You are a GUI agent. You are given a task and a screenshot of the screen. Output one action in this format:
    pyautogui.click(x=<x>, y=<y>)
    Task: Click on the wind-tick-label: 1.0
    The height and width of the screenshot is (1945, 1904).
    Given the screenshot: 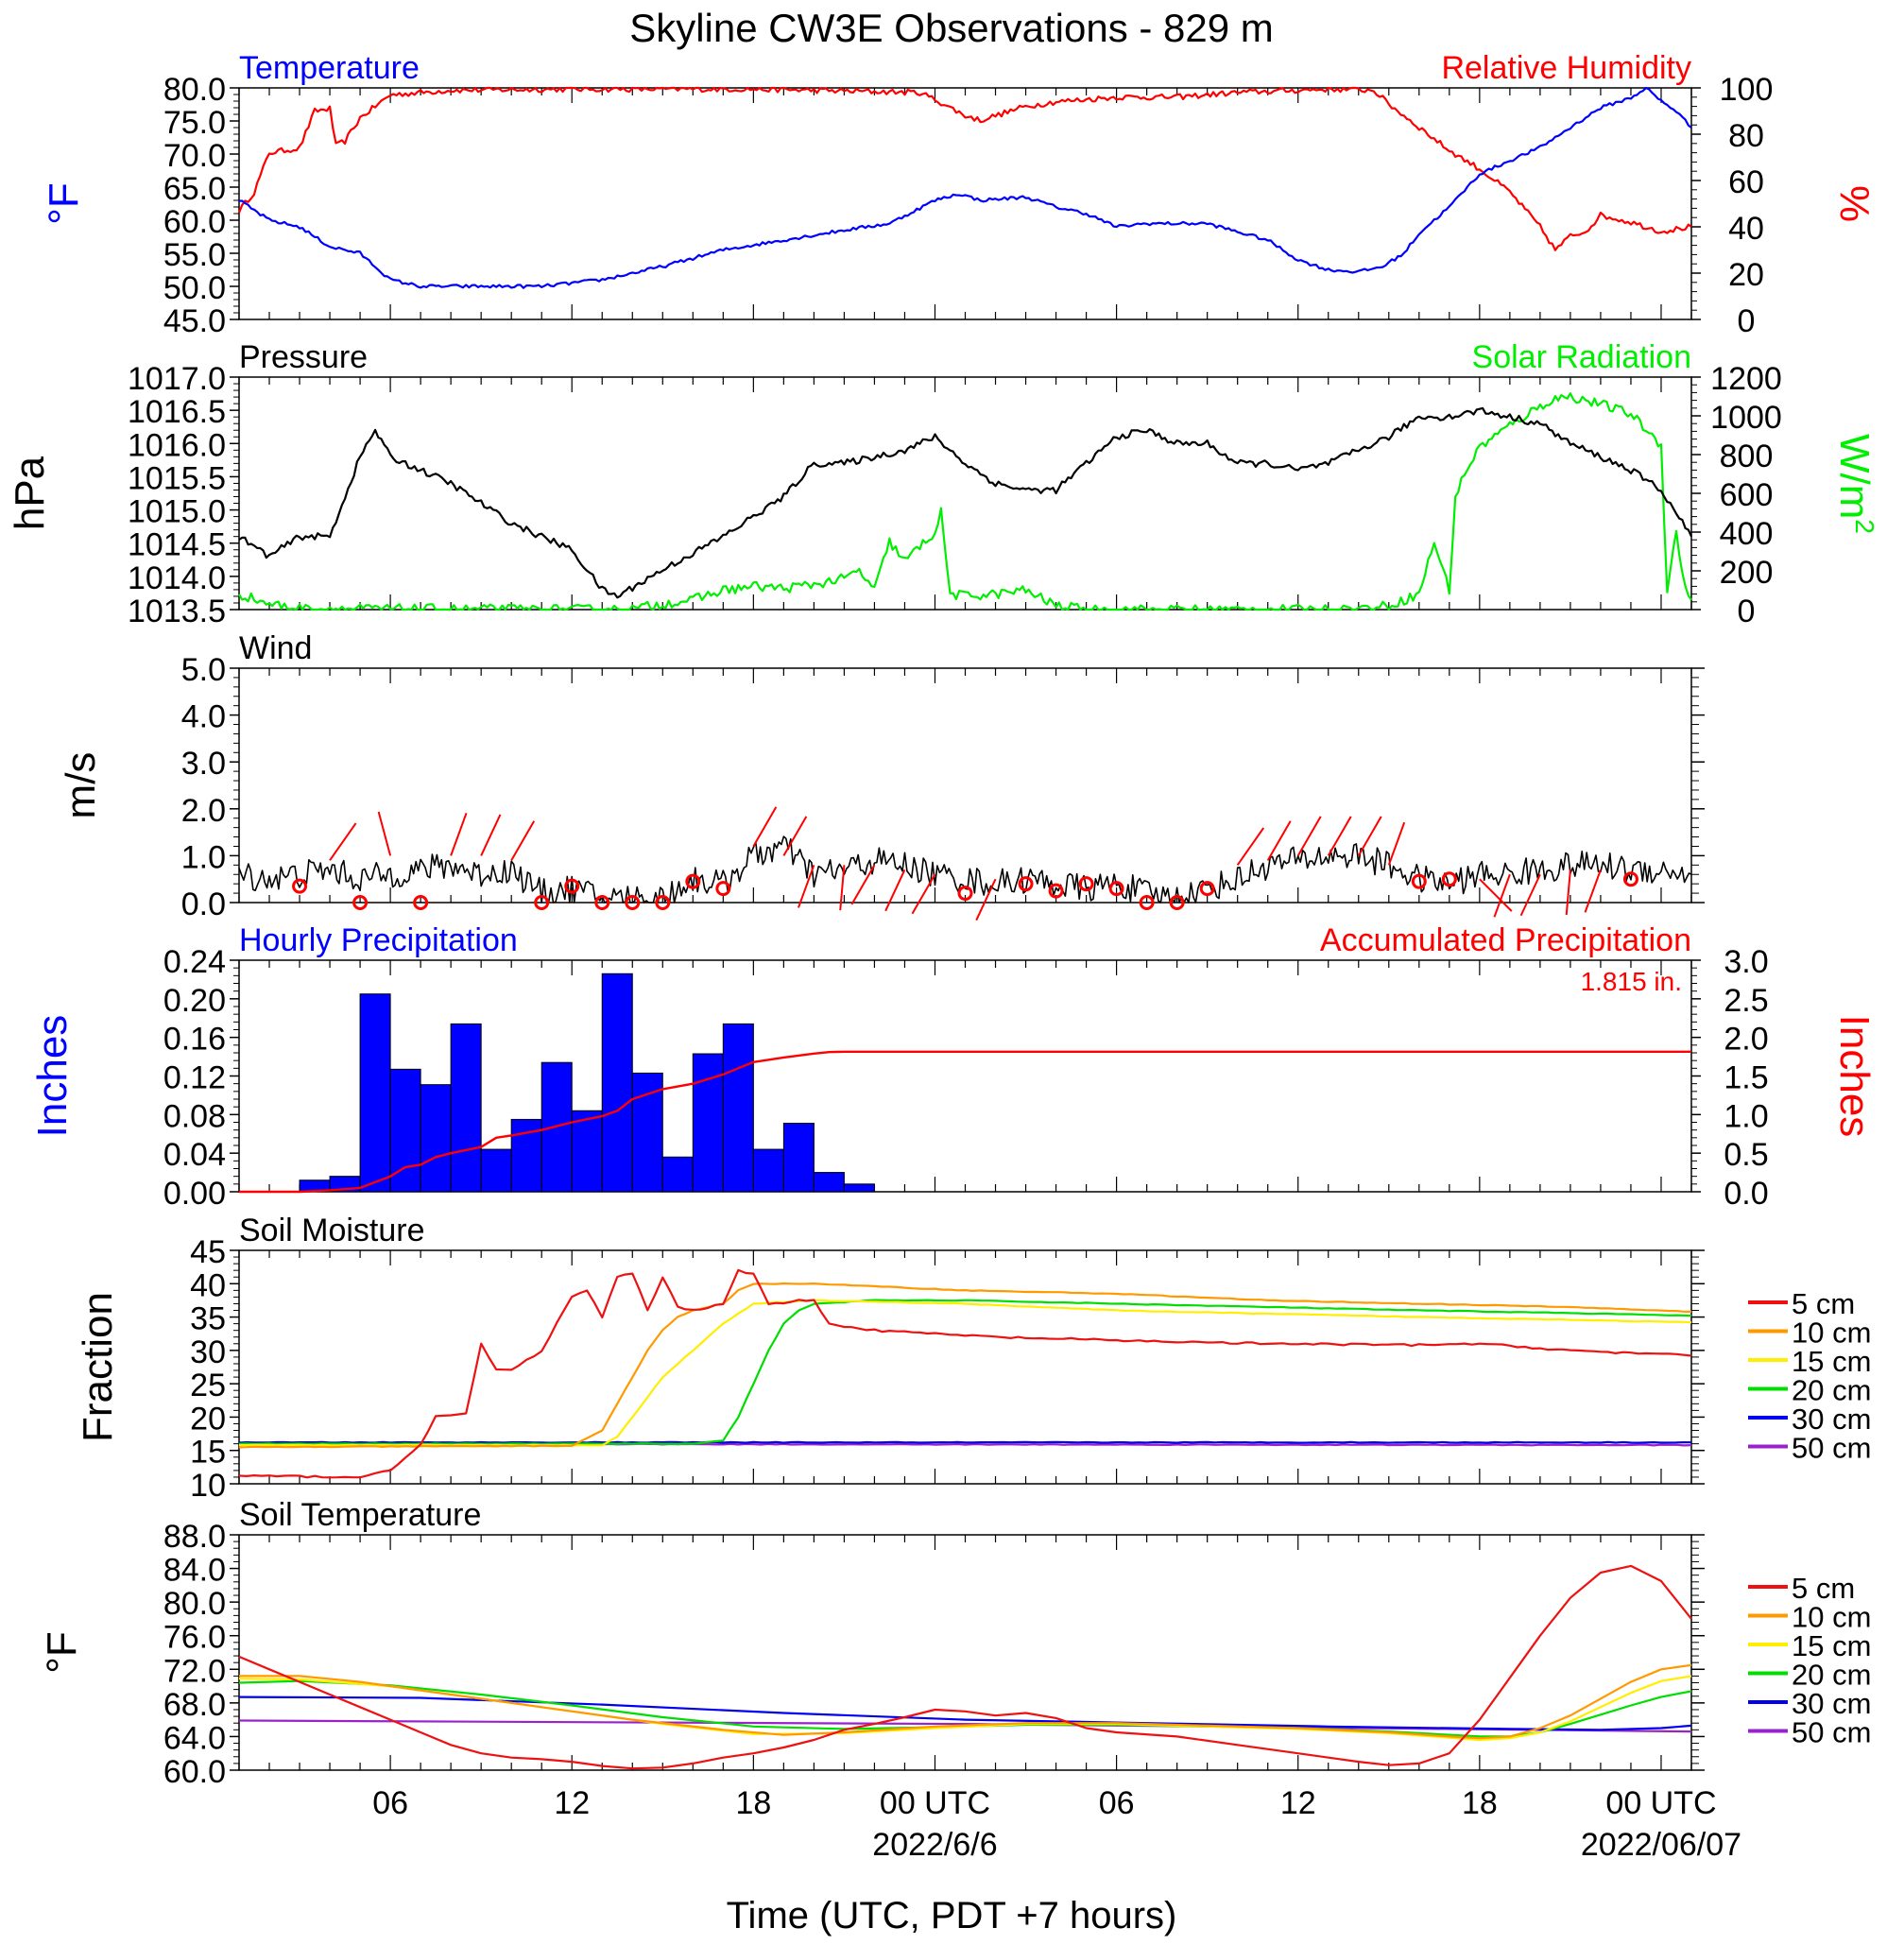 What is the action you would take?
    pyautogui.click(x=203, y=857)
    